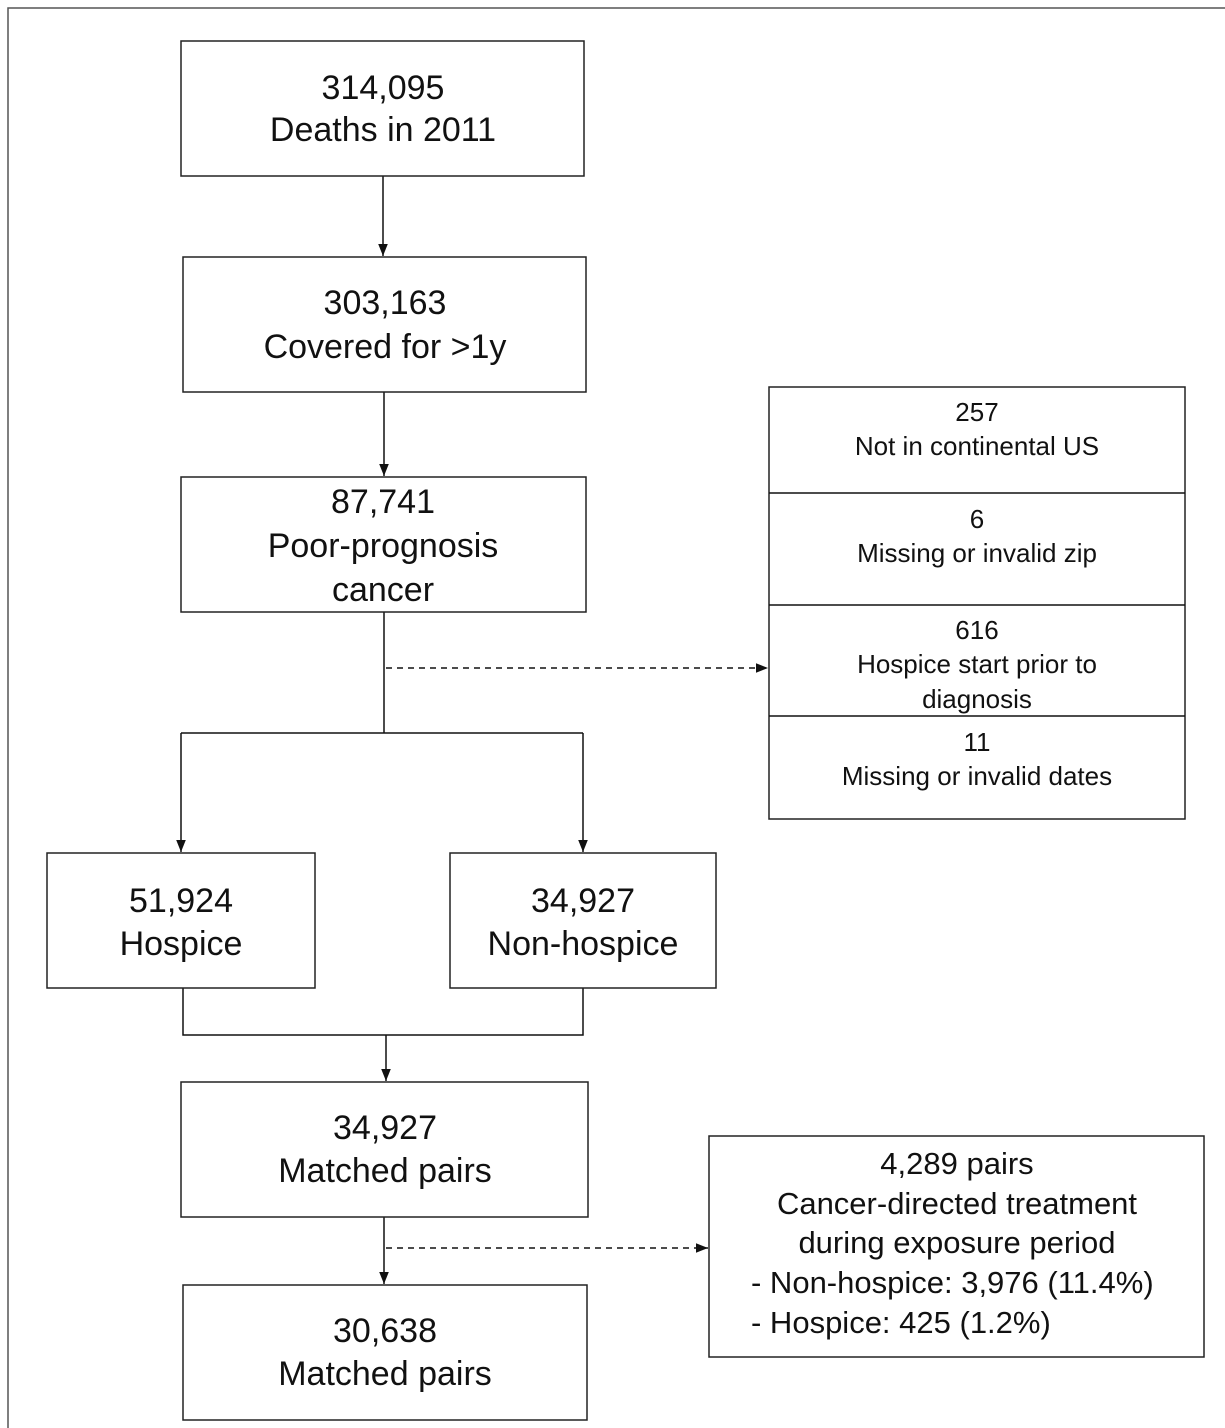 The height and width of the screenshot is (1428, 1225). What do you see at coordinates (977, 519) in the screenshot?
I see `count: 6` at bounding box center [977, 519].